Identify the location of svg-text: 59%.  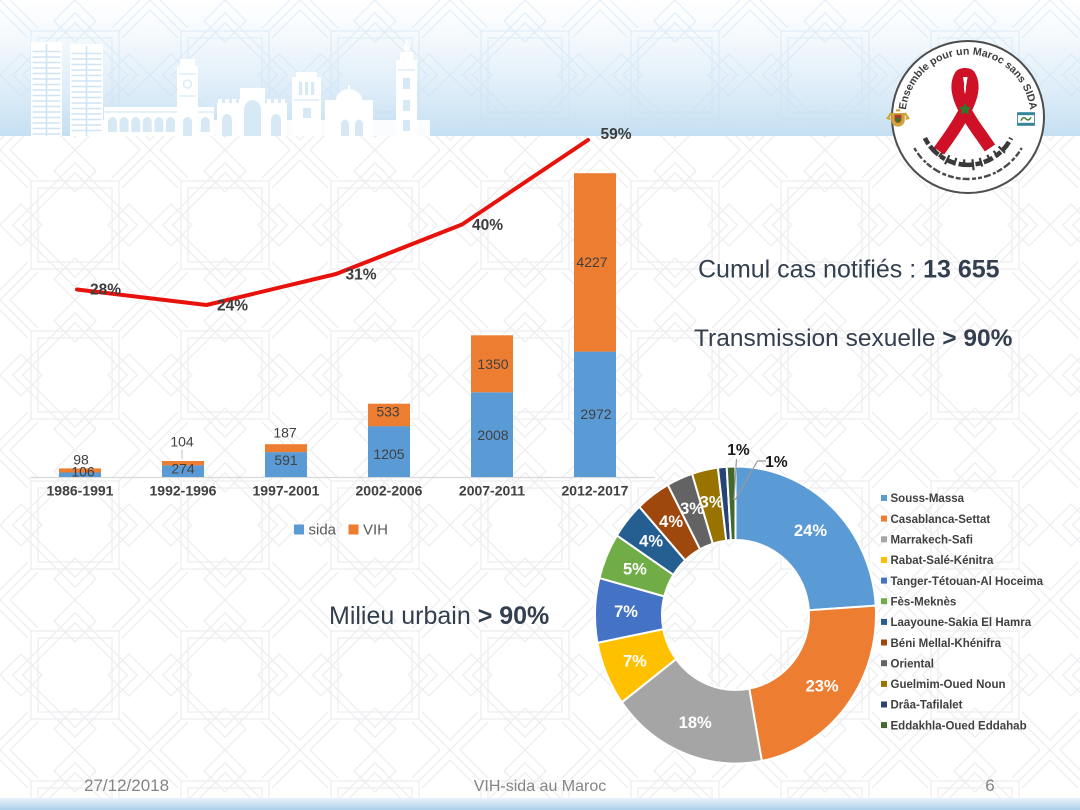
(615, 134).